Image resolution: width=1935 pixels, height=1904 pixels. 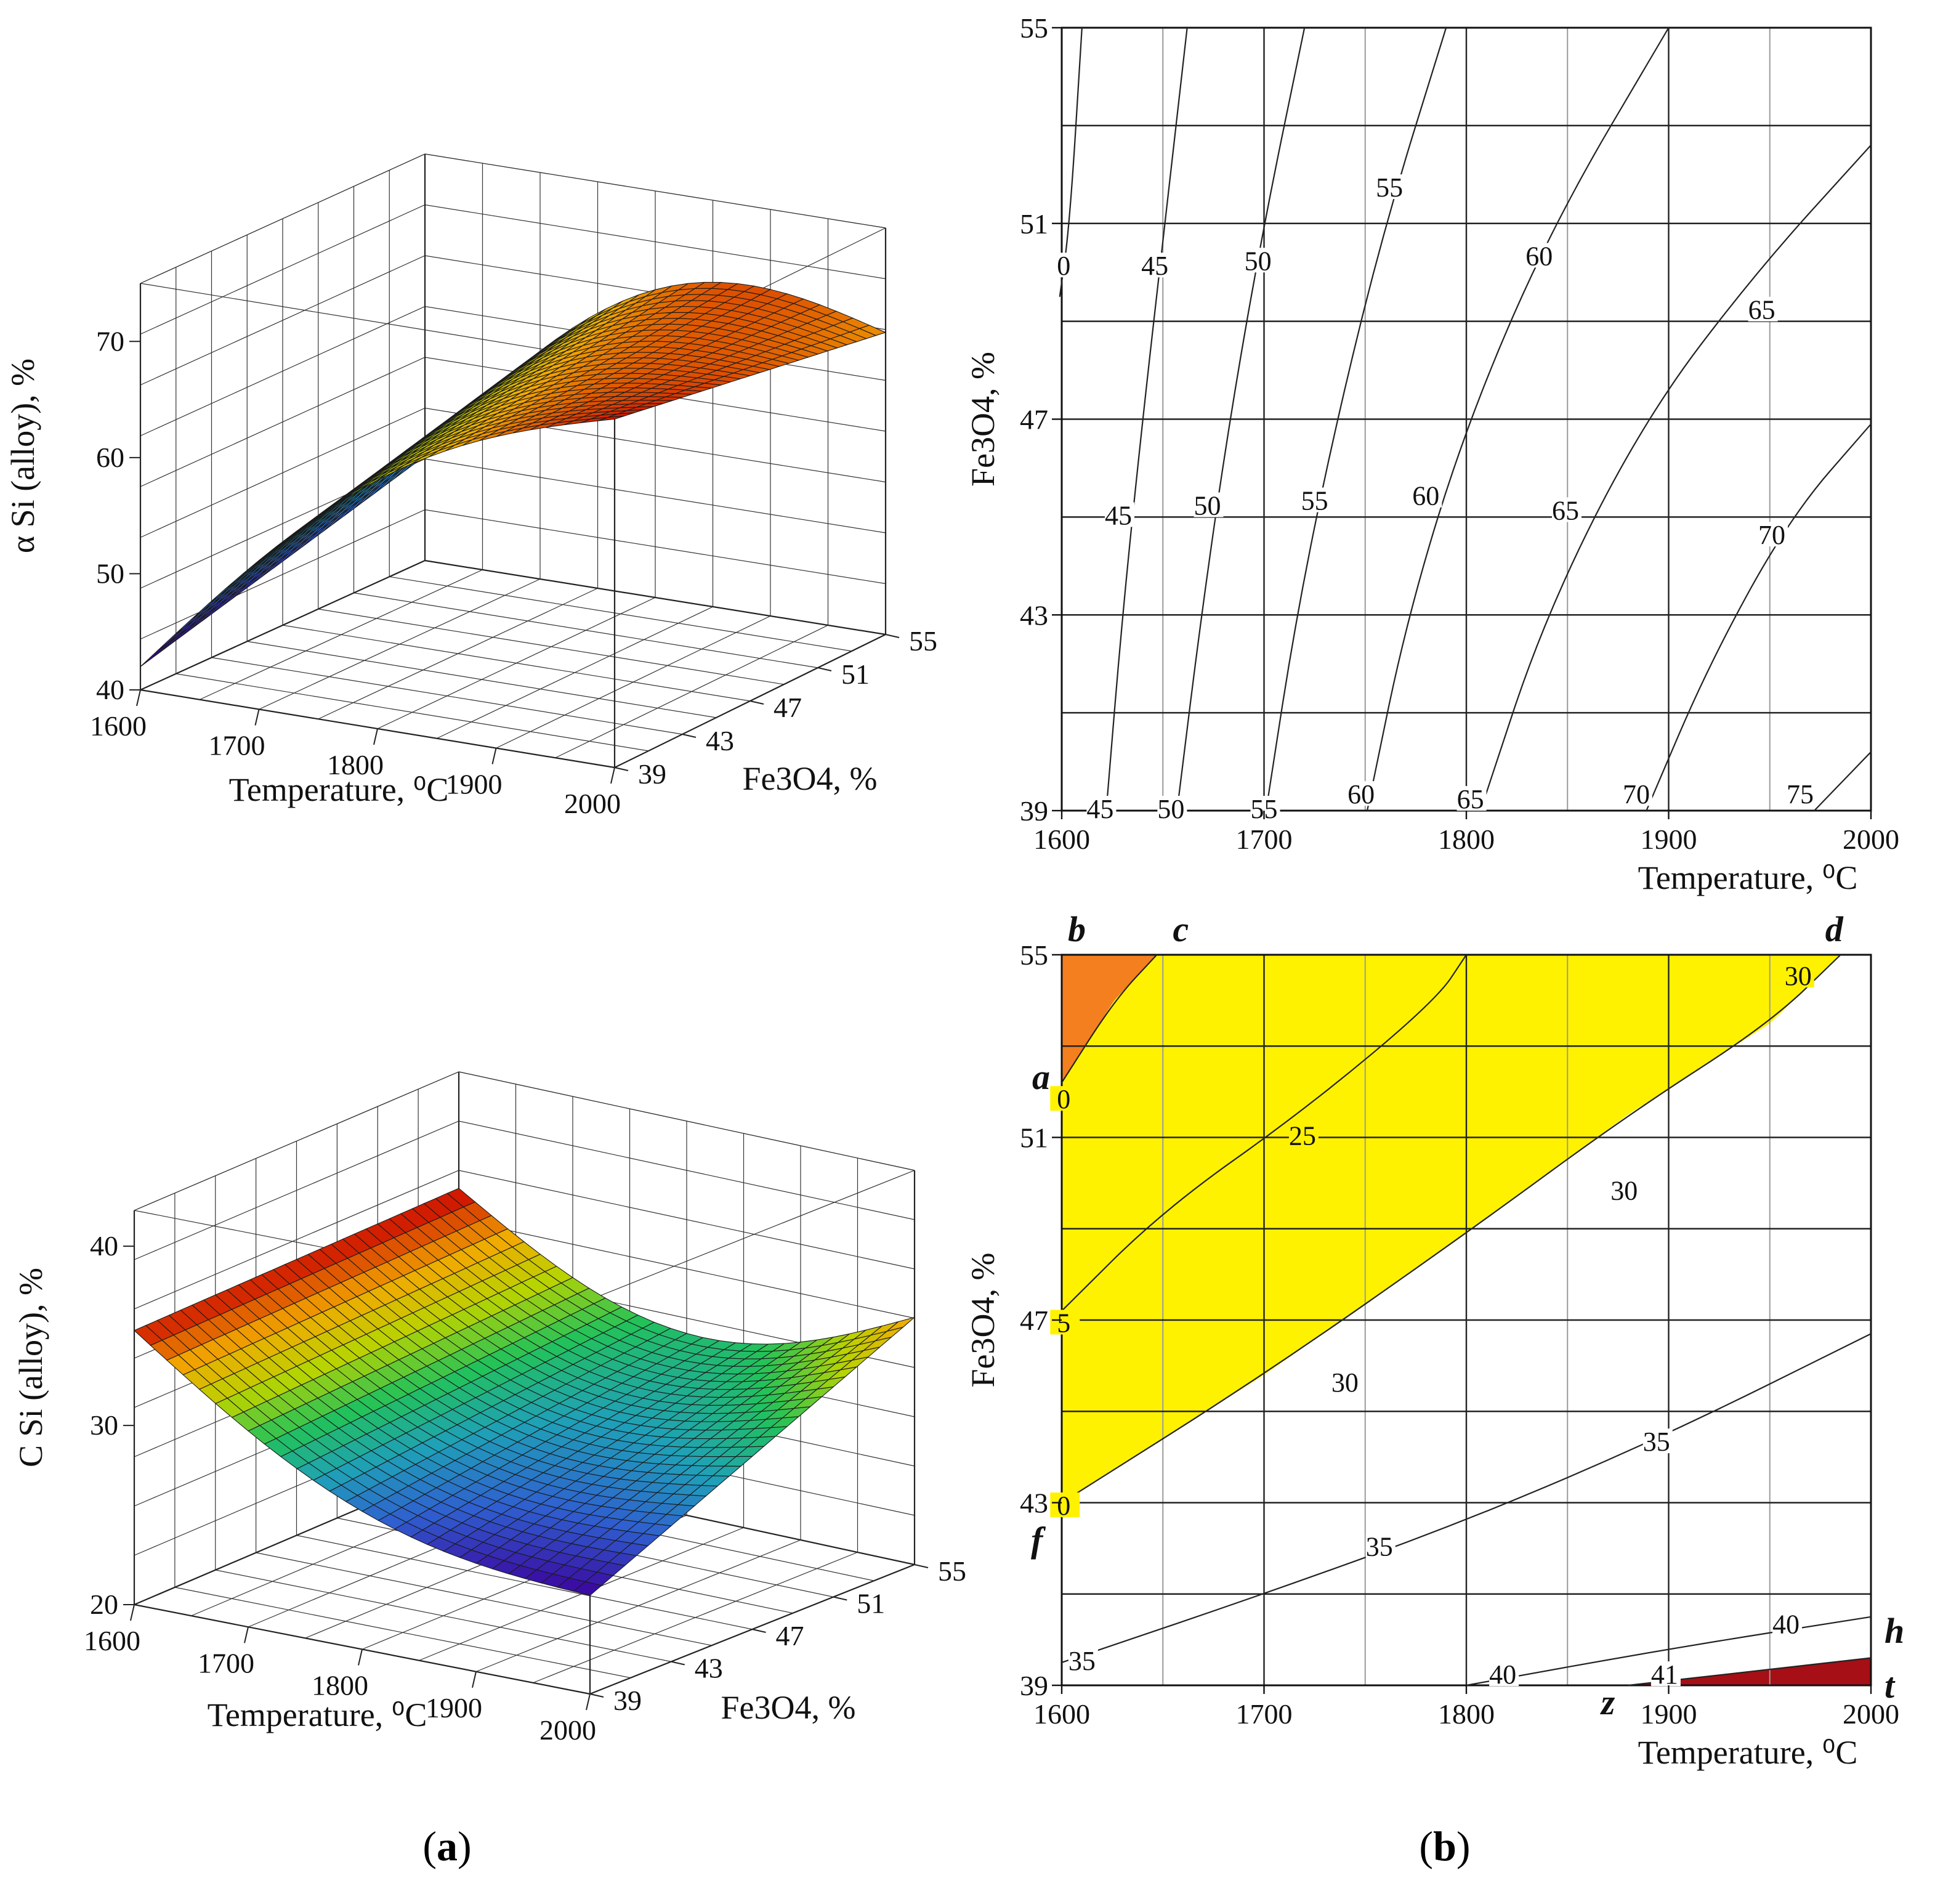 I want to click on z-tick-label: 20, so click(x=104, y=1604).